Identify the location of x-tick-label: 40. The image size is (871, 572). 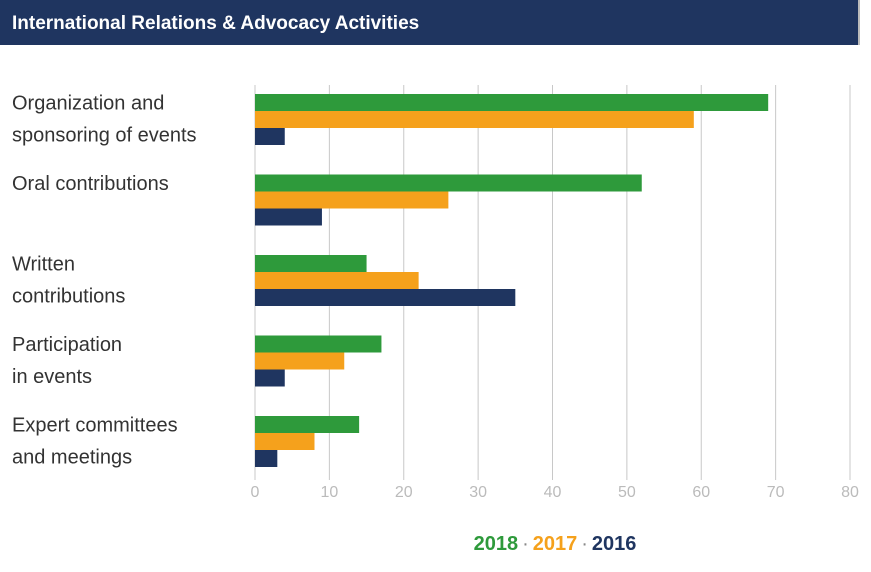
(553, 492).